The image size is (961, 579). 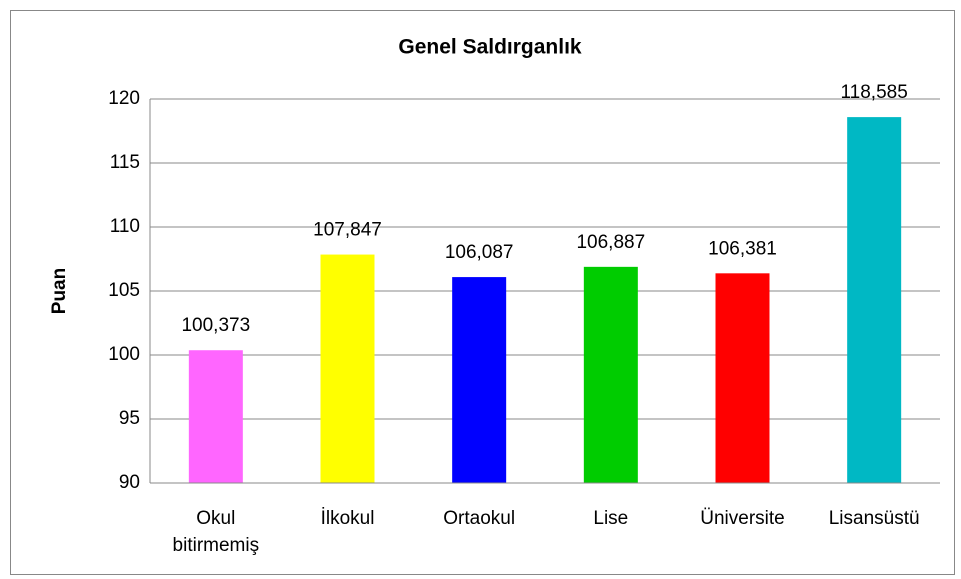 I want to click on chart-title: Genel Saldırganlık, so click(x=490, y=47).